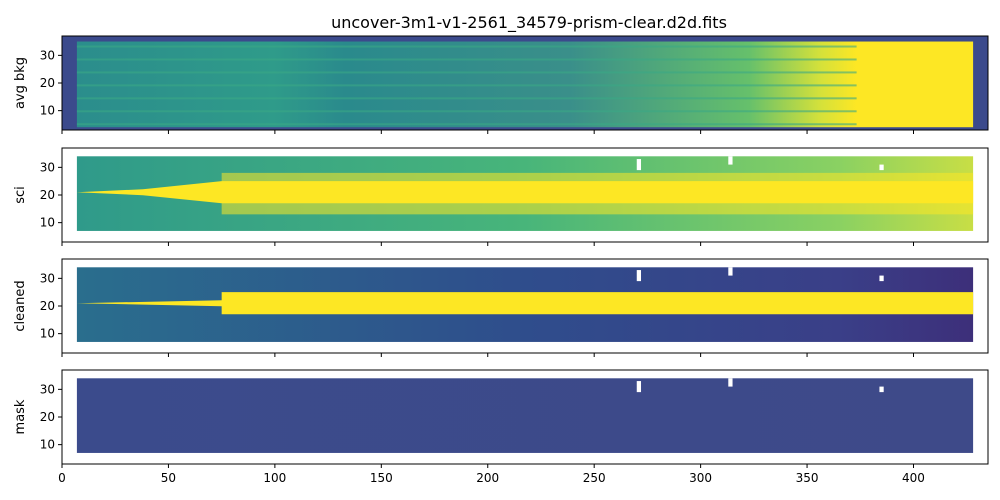 Image resolution: width=1000 pixels, height=500 pixels. What do you see at coordinates (381, 478) in the screenshot?
I see `x-tick-label: 150` at bounding box center [381, 478].